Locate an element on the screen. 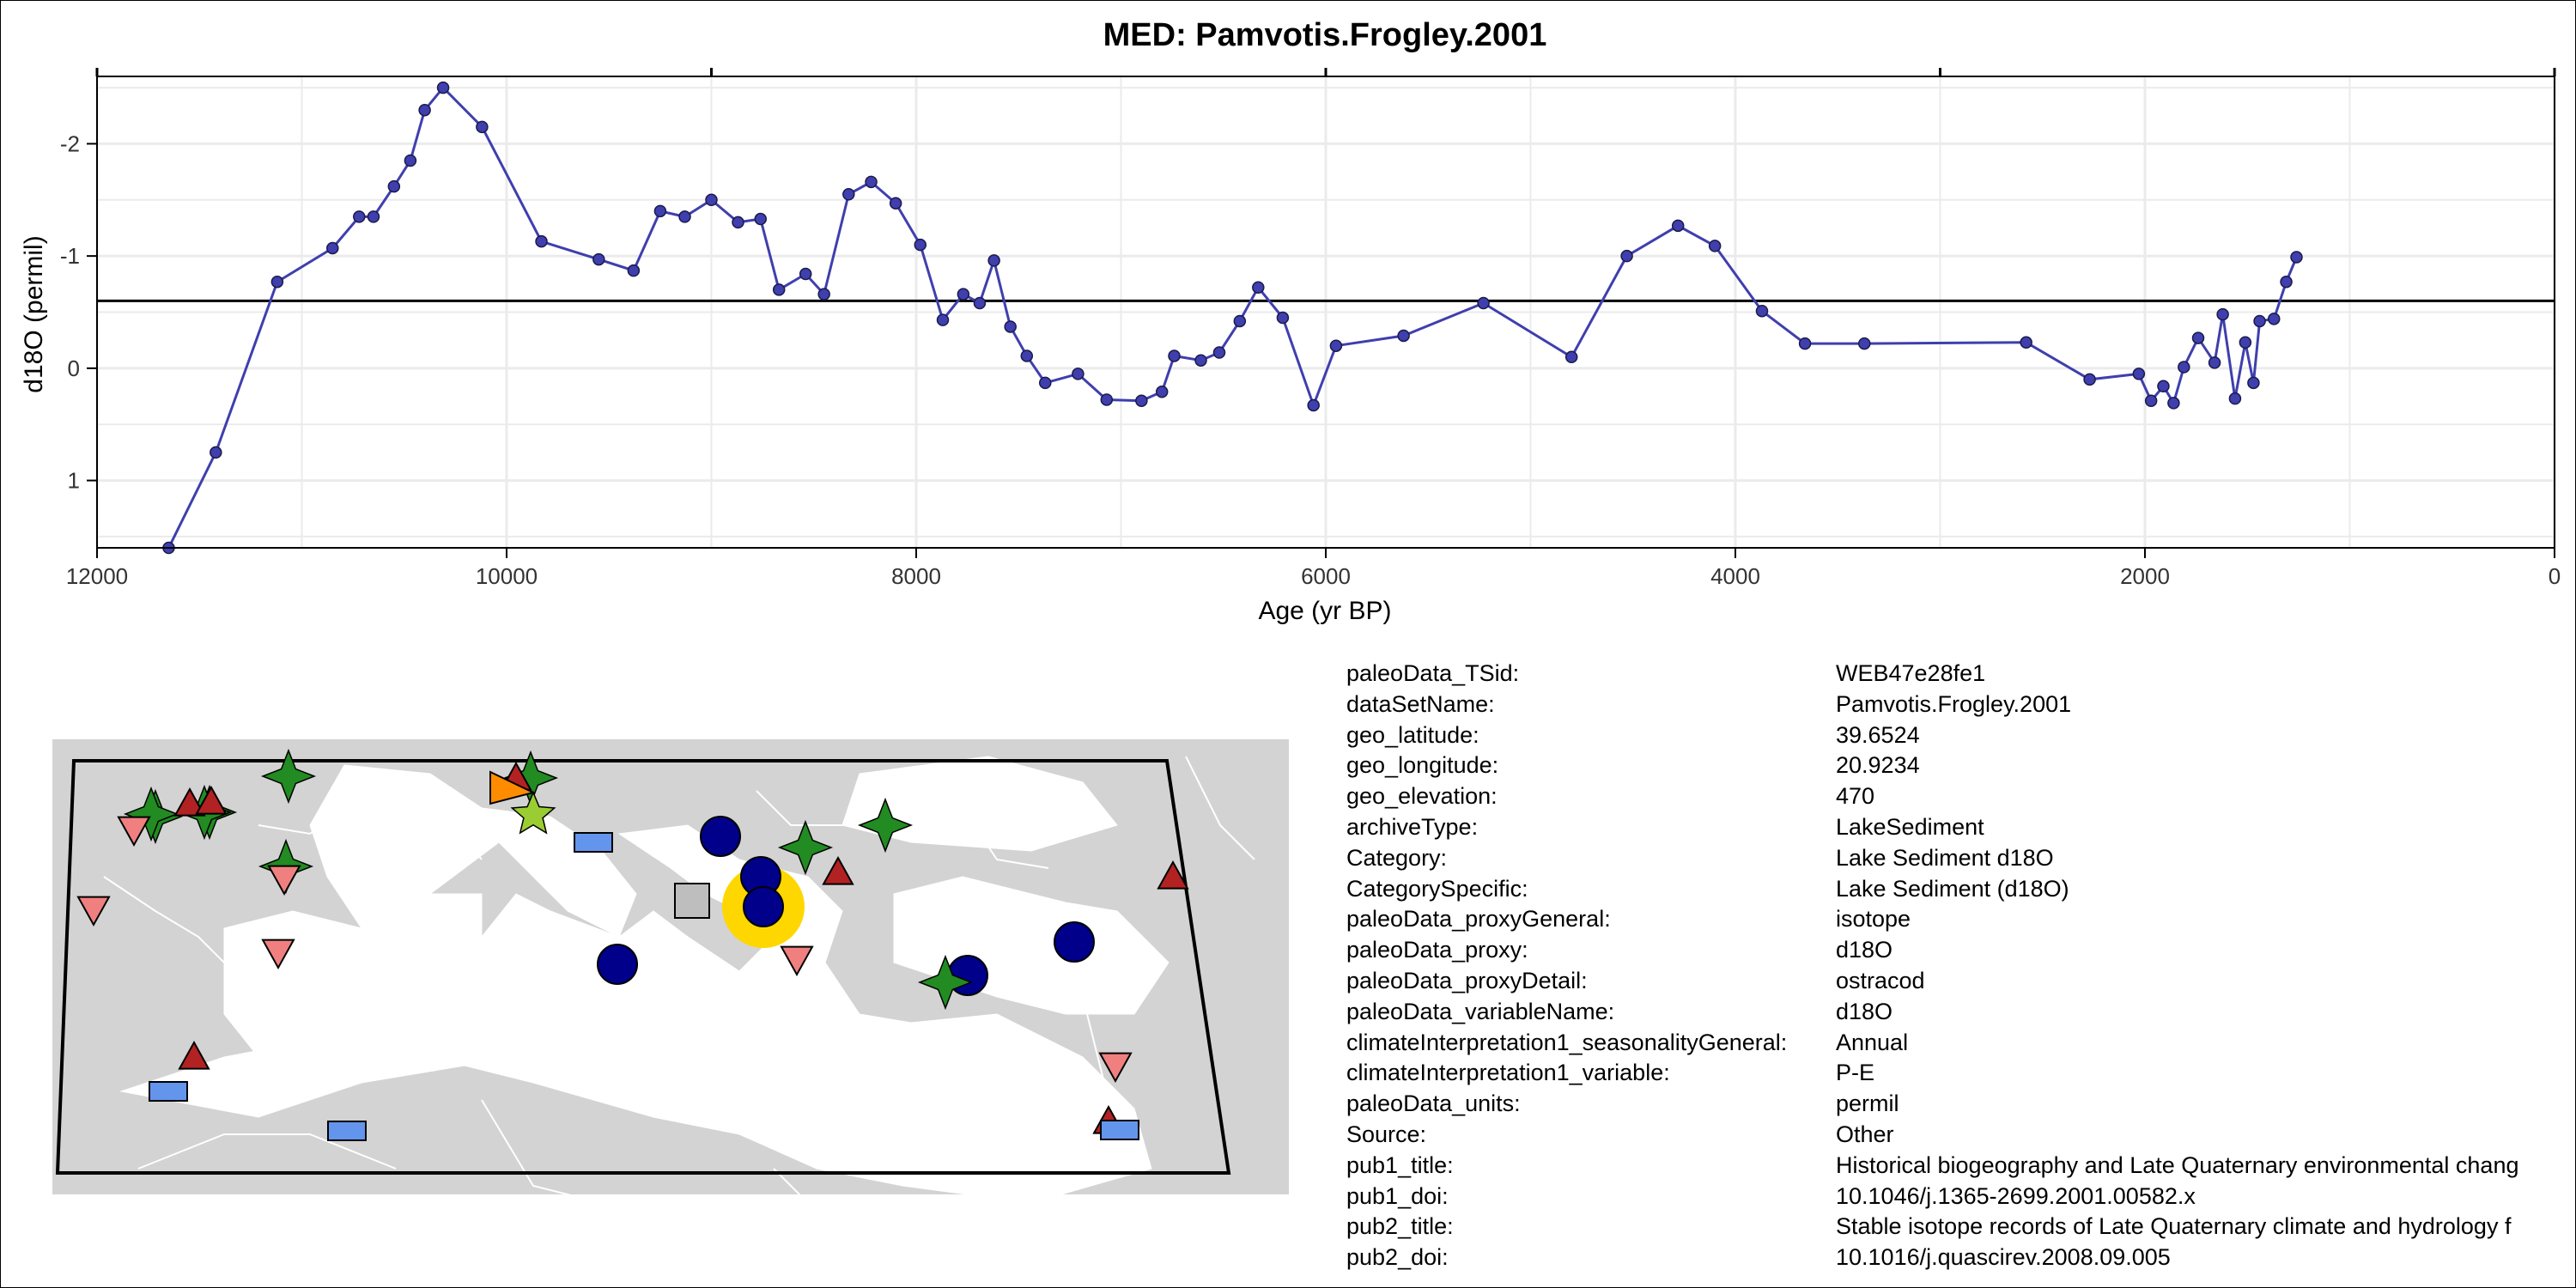  site-marker-star5 is located at coordinates (533, 813).